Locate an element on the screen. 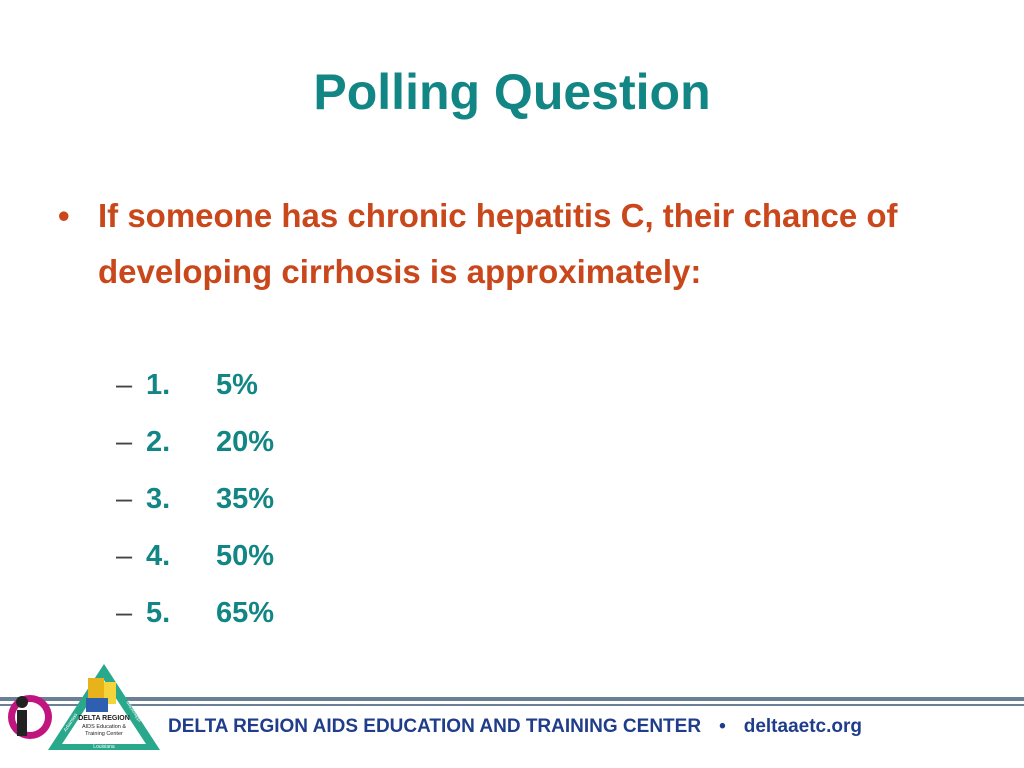  footer-divider is located at coordinates (512, 699).